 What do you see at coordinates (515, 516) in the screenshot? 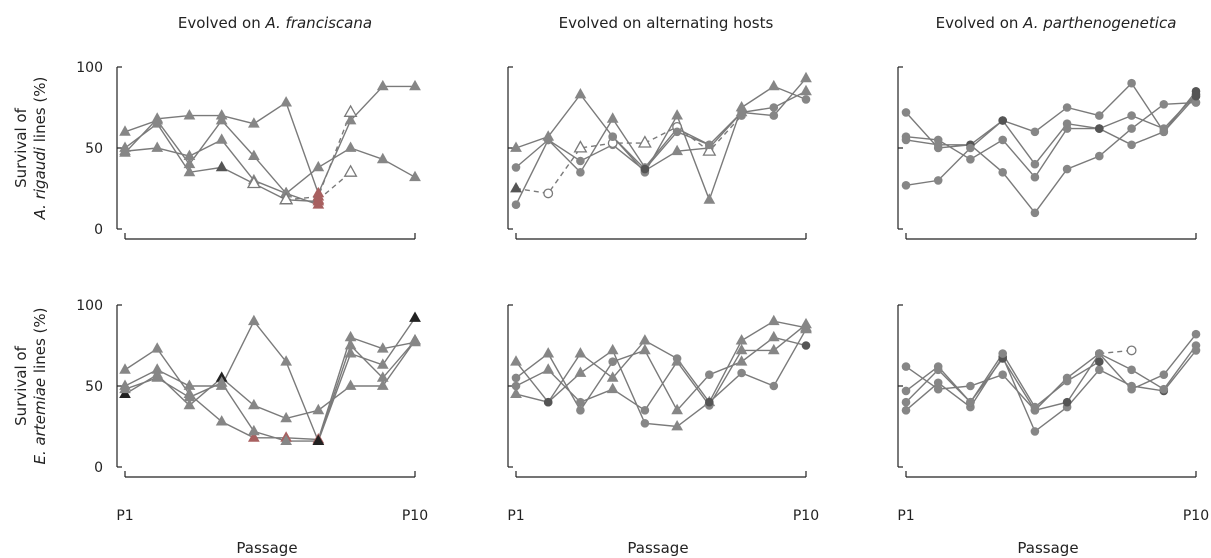
I see `x-tick-label: P1` at bounding box center [515, 516].